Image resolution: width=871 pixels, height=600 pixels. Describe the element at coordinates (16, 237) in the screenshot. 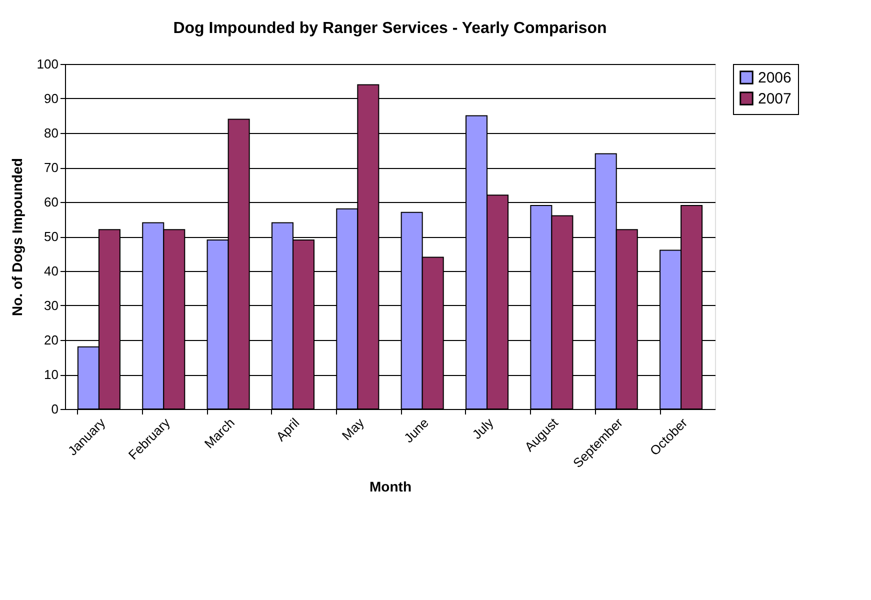

I see `y-axis-title: No. of Dogs Impounded` at that location.